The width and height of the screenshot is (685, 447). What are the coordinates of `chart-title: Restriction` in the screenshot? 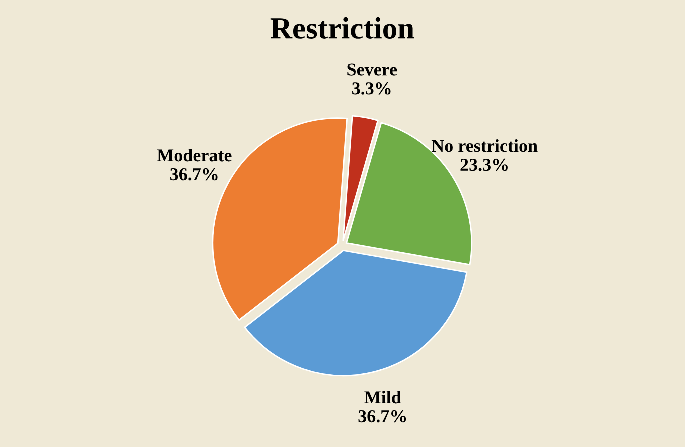 It's located at (342, 28).